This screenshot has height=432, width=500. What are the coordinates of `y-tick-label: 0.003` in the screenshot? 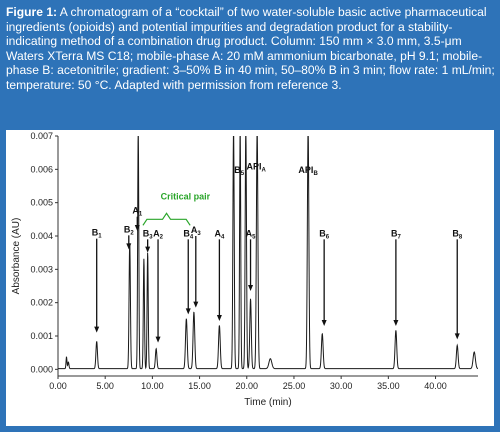 It's located at (41, 269).